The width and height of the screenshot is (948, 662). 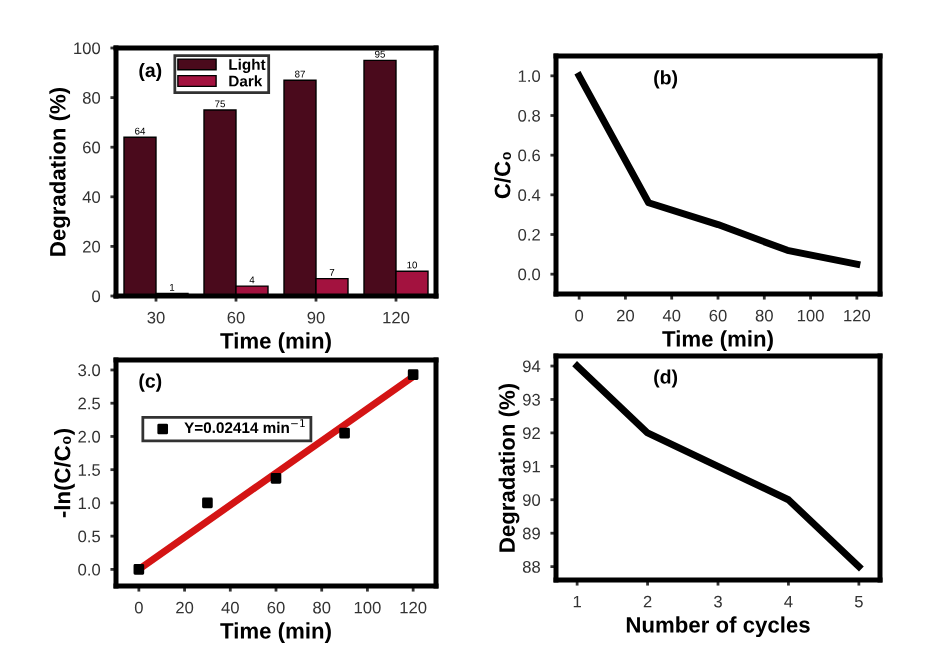 I want to click on x-tick-label: 1, so click(x=577, y=601).